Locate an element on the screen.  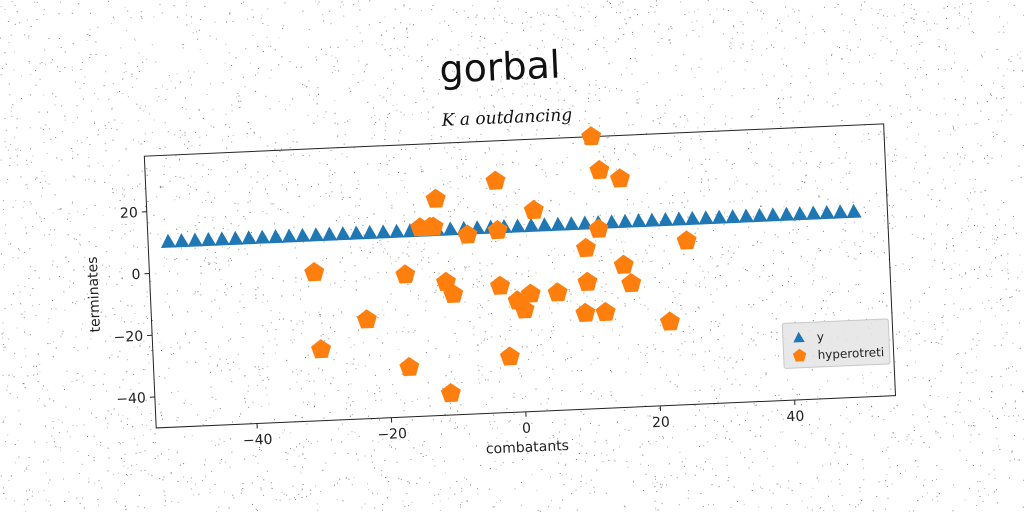
y-tick-label: −20 is located at coordinates (128, 337).